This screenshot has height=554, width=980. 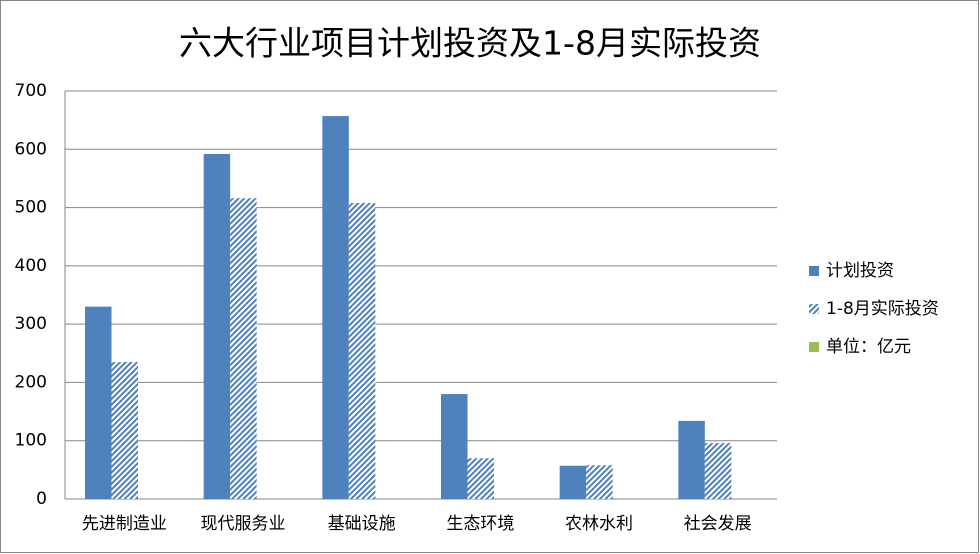 I want to click on y-tick-label: 600, so click(x=31, y=149).